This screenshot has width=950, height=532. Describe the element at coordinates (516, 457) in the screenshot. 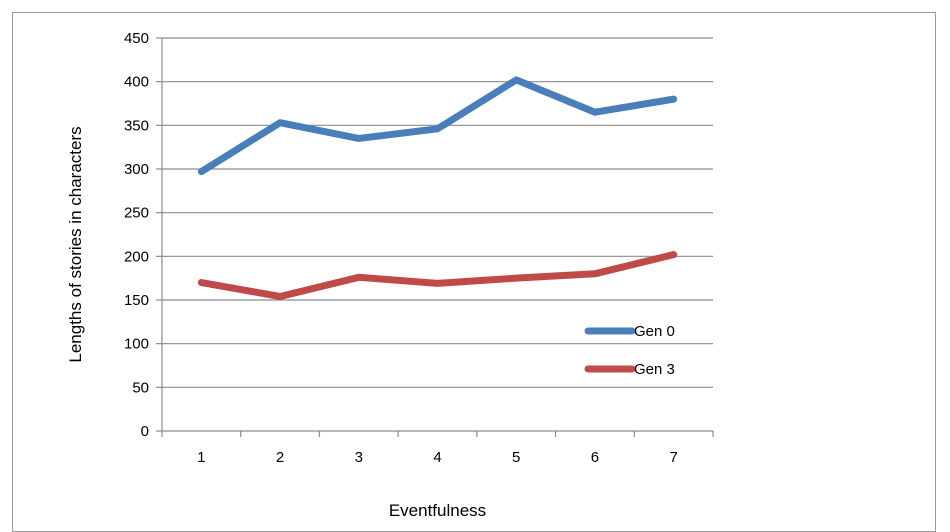

I see `x-tick-label: 5` at that location.